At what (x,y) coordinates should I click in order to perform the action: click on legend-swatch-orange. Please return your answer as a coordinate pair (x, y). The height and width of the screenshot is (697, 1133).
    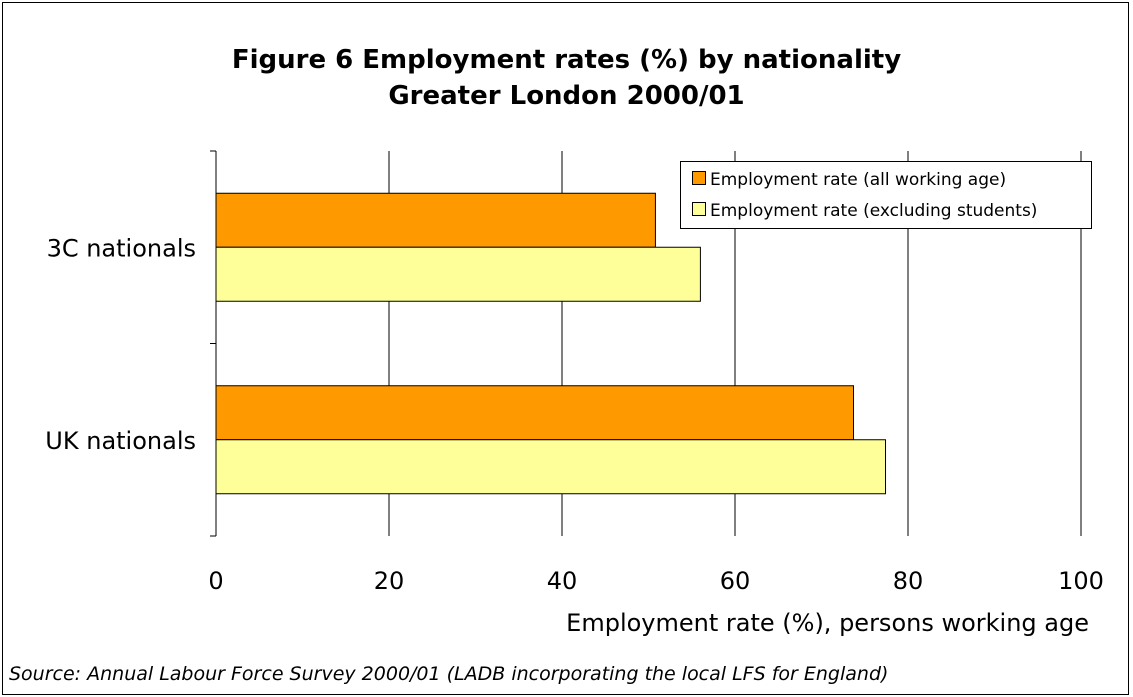
    Looking at the image, I should click on (699, 178).